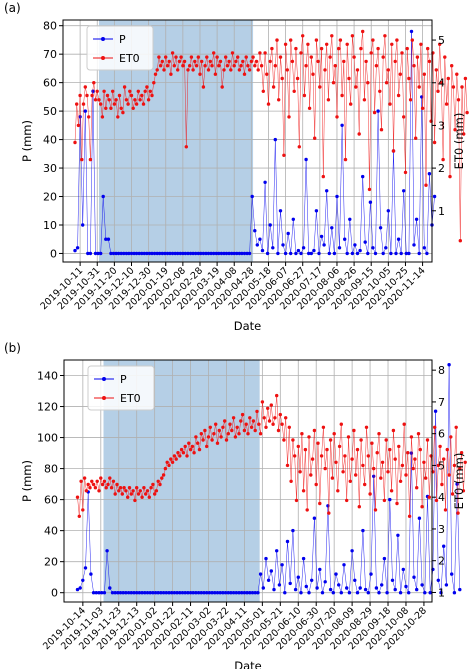  Describe the element at coordinates (130, 398) in the screenshot. I see `legend-label-et0: ET0` at that location.